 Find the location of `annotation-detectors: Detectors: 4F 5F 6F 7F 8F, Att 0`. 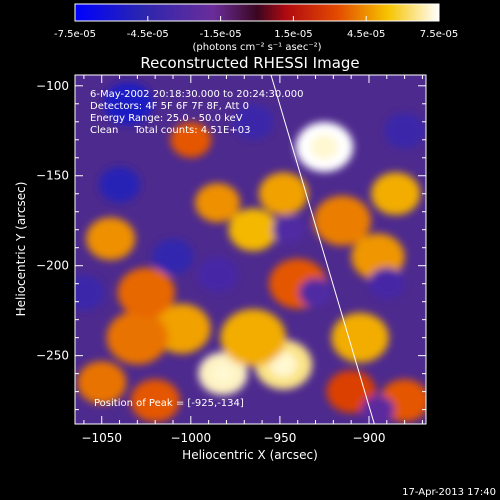

annotation-detectors: Detectors: 4F 5F 6F 7F 8F, Att 0 is located at coordinates (169, 106).